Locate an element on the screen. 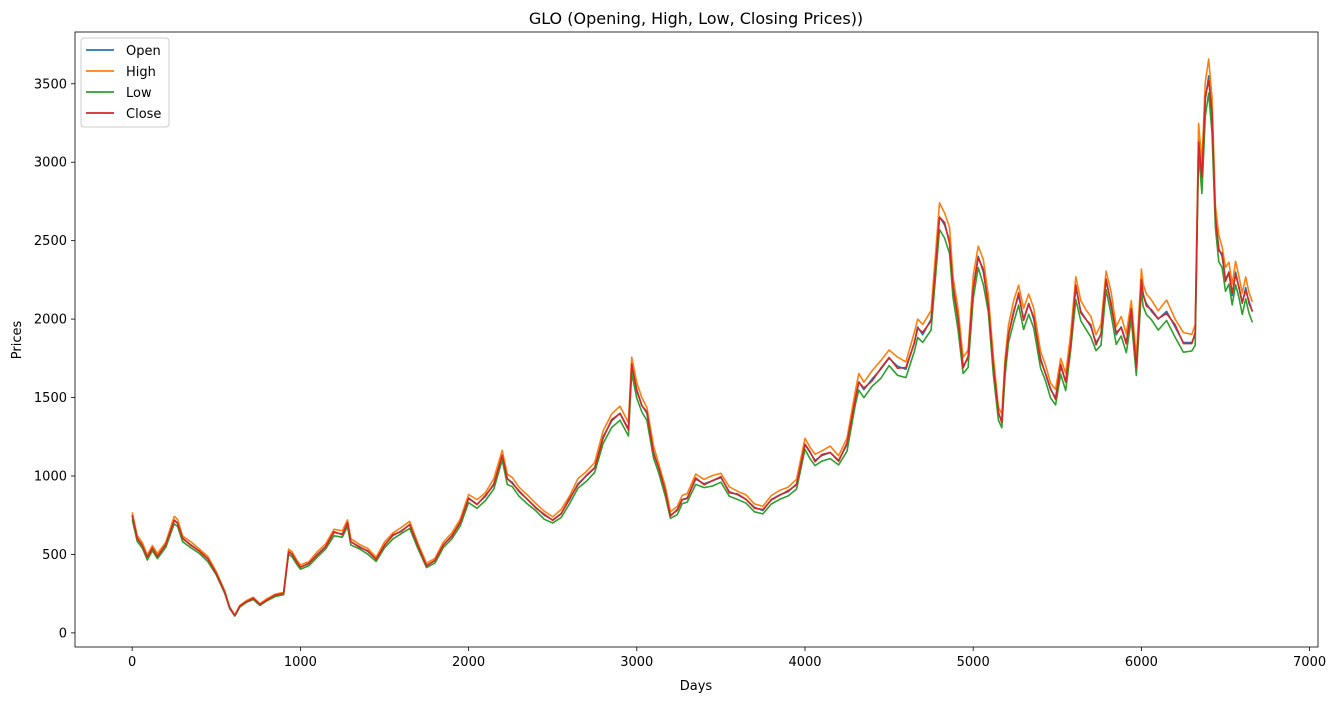 This screenshot has width=1334, height=701. legend-label-open: Open is located at coordinates (143, 51).